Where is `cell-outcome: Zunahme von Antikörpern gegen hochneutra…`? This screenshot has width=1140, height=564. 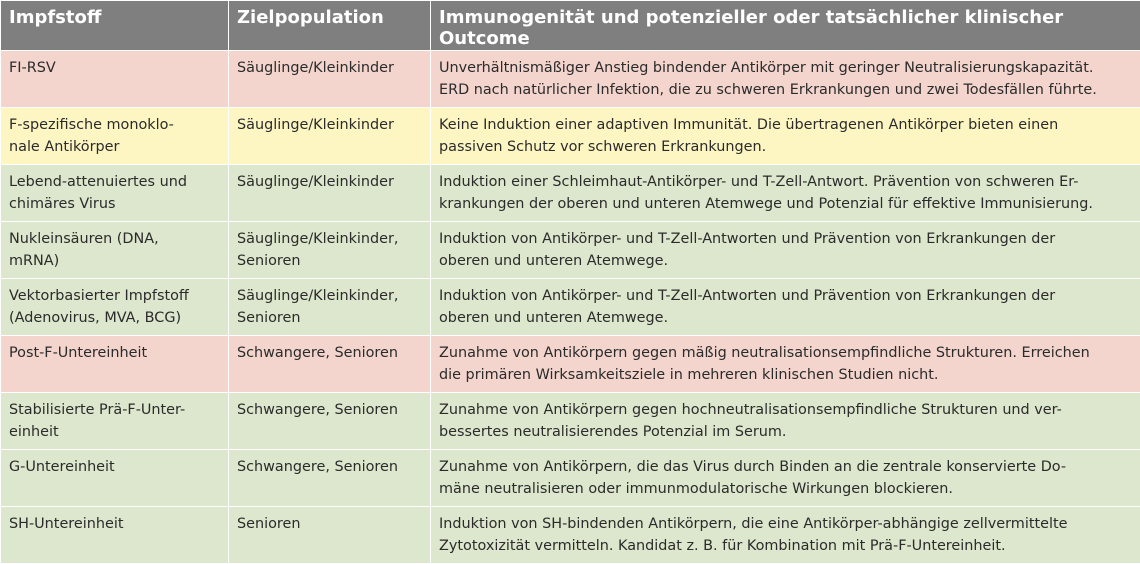
cell-outcome: Zunahme von Antikörpern gegen hochneutra… is located at coordinates (785, 421).